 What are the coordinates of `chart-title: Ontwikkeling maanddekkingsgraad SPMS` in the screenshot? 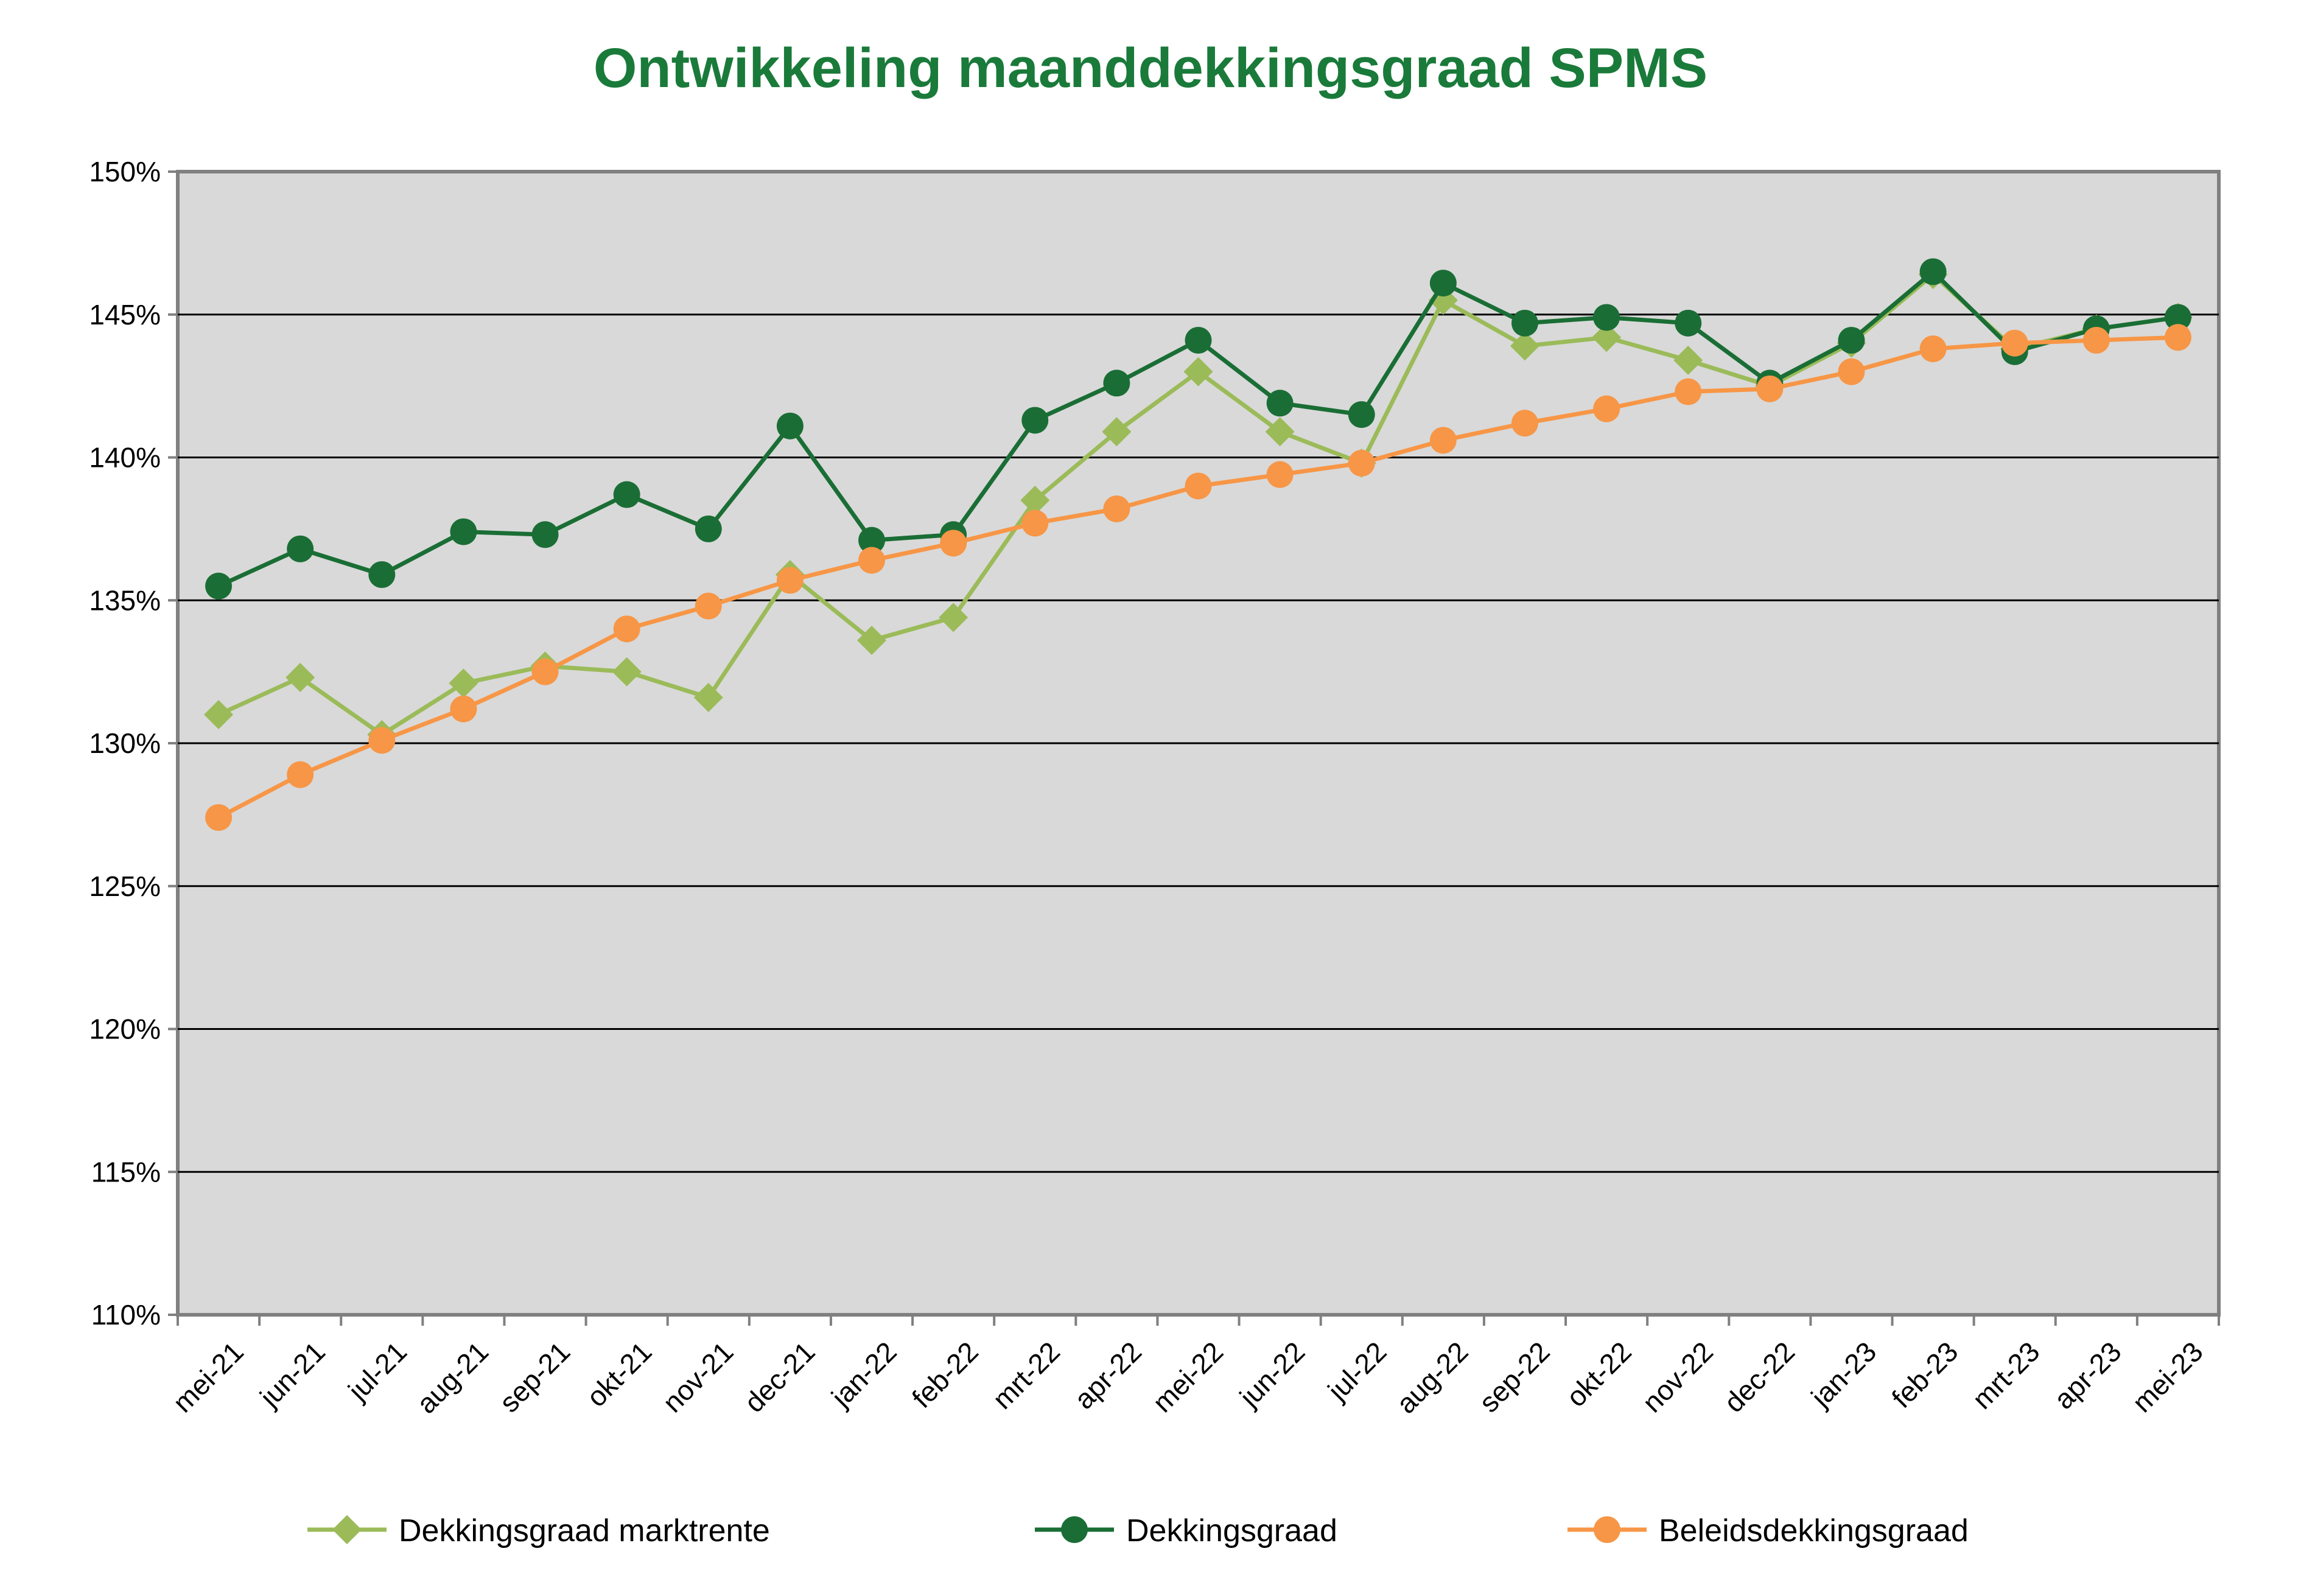 It's located at (1150, 68).